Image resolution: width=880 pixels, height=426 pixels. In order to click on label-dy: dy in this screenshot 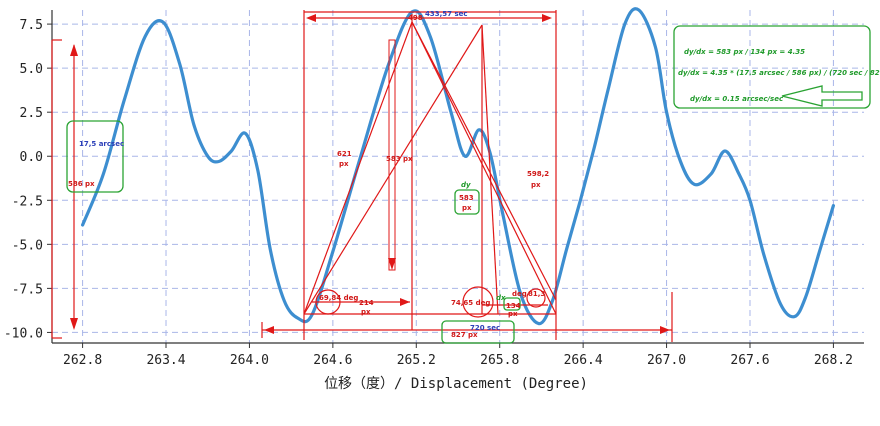, I will do `click(466, 185)`.